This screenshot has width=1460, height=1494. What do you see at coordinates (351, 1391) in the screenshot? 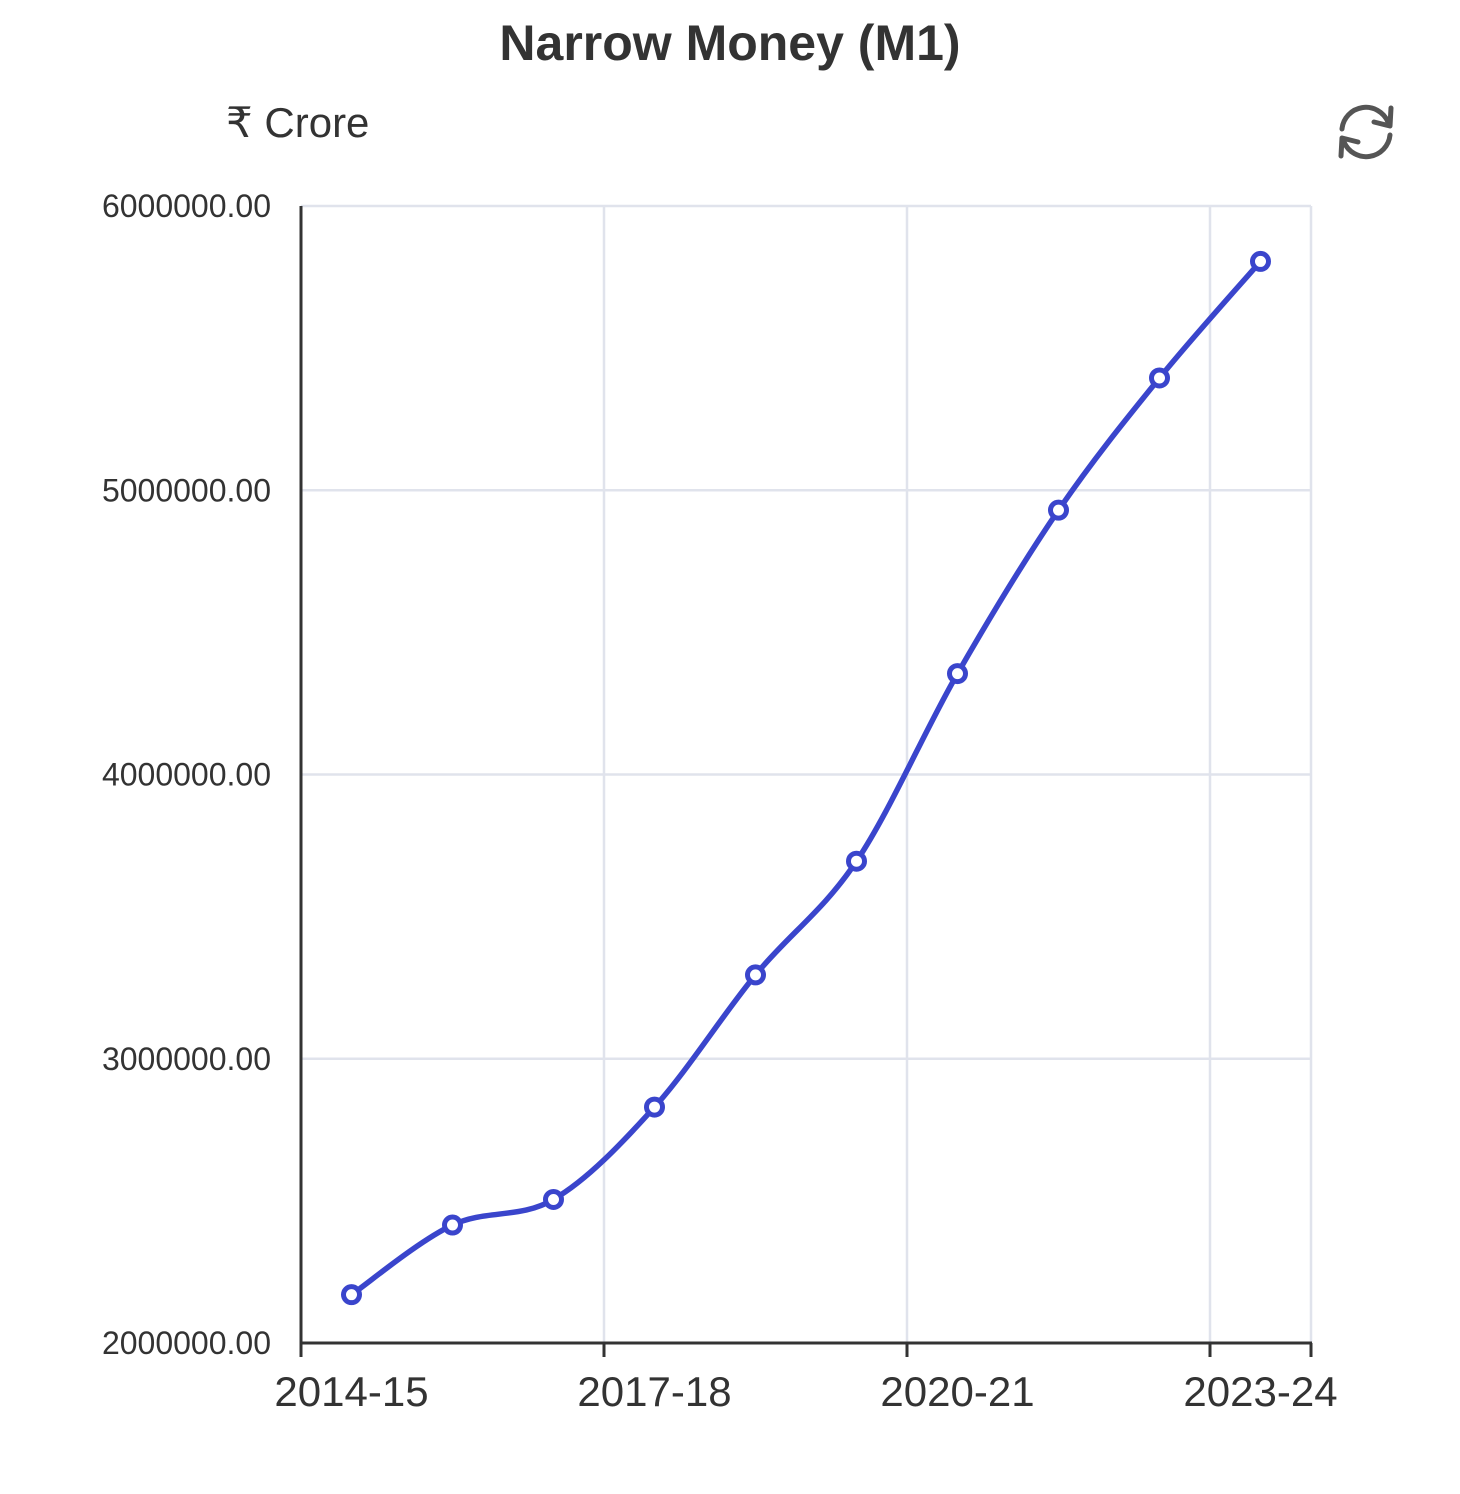
I see `x-tick-label: 2014-15` at bounding box center [351, 1391].